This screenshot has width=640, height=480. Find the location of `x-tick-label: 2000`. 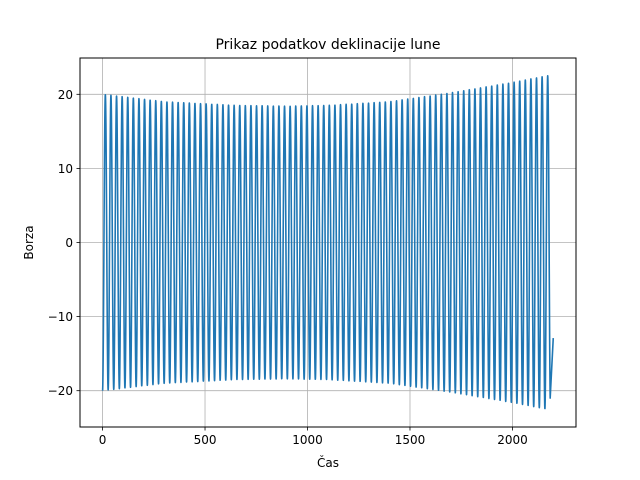

x-tick-label: 2000 is located at coordinates (512, 440).